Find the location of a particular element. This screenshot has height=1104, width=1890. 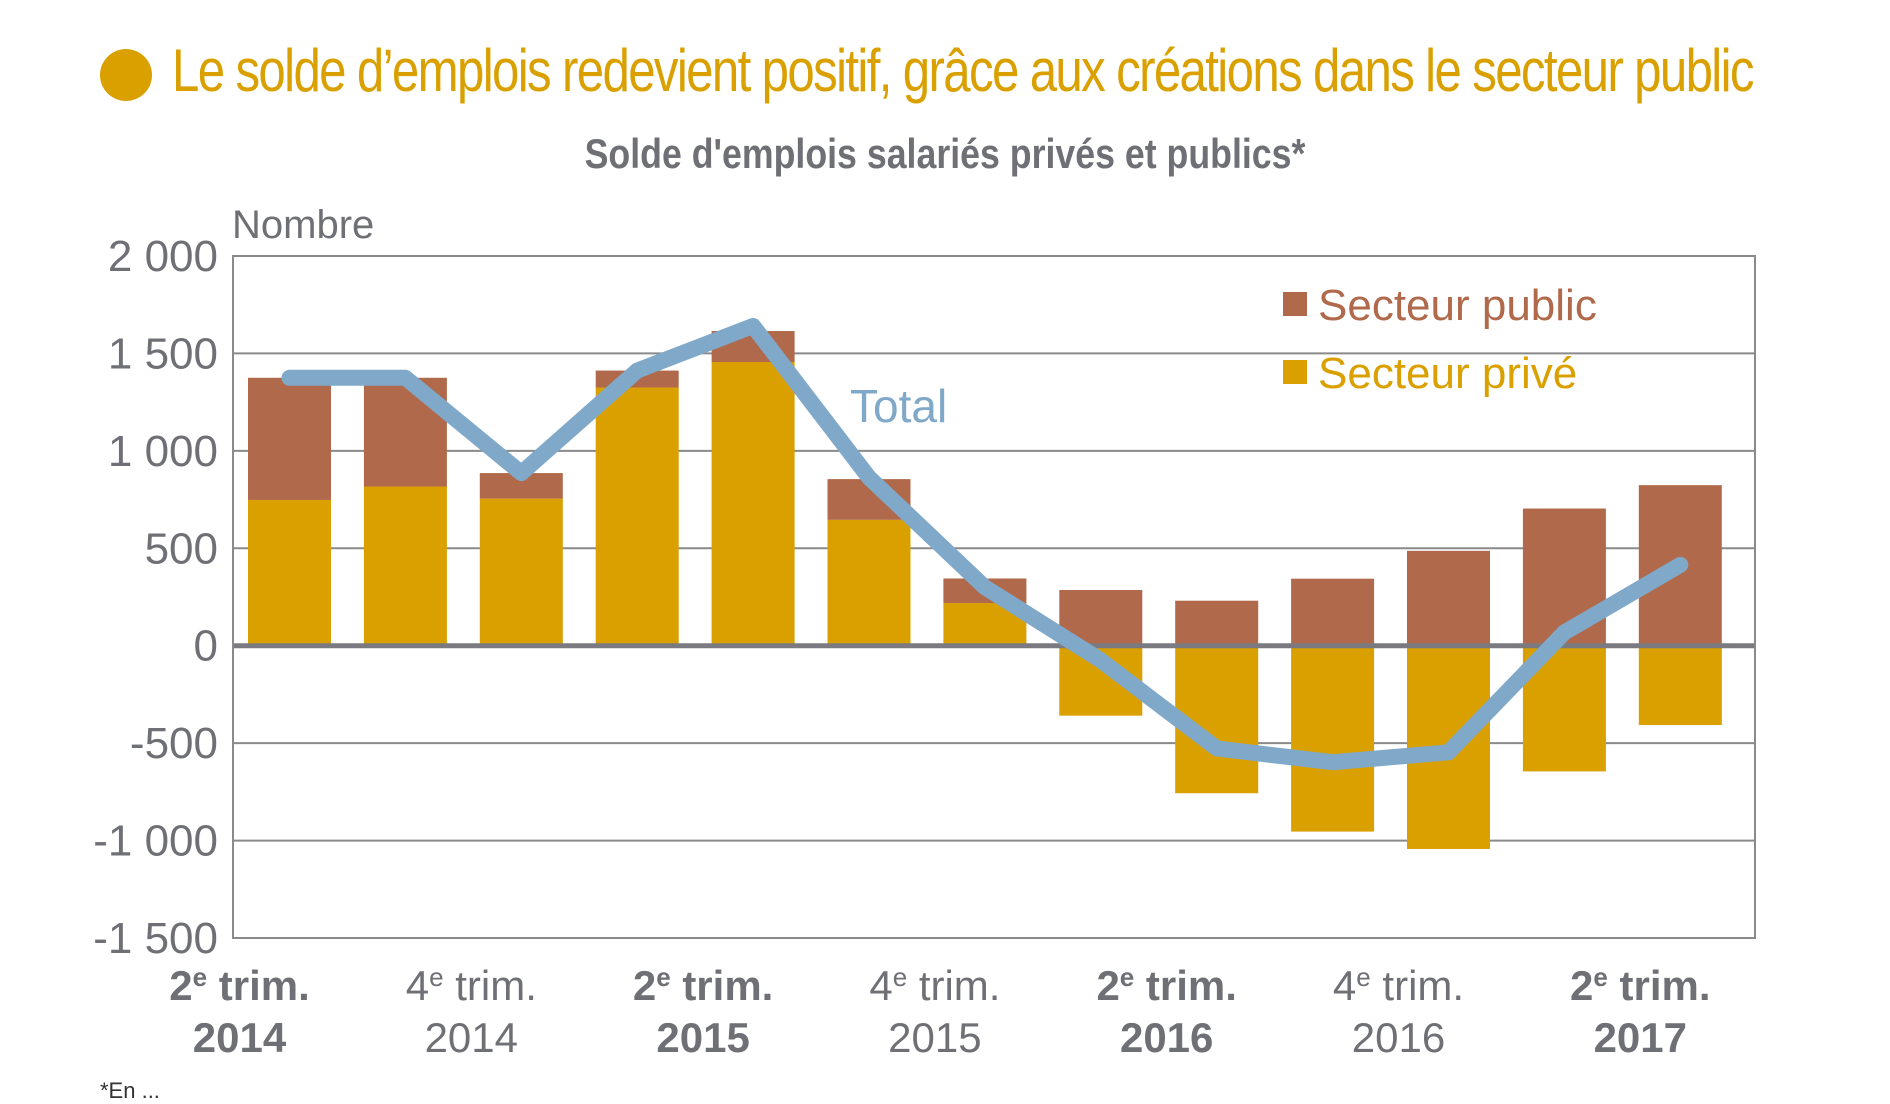

legend: Secteur public Secteur privé is located at coordinates (1440, 339).